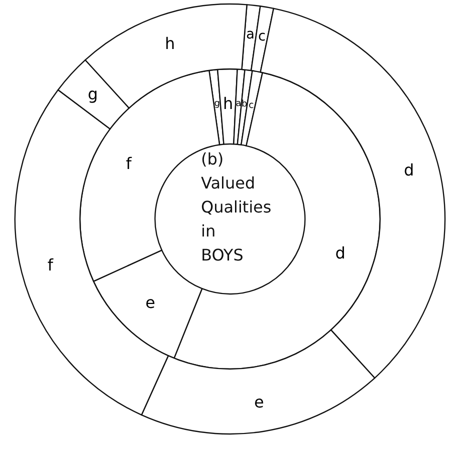 The height and width of the screenshot is (449, 461). What do you see at coordinates (244, 104) in the screenshot?
I see `slice-label: b` at bounding box center [244, 104].